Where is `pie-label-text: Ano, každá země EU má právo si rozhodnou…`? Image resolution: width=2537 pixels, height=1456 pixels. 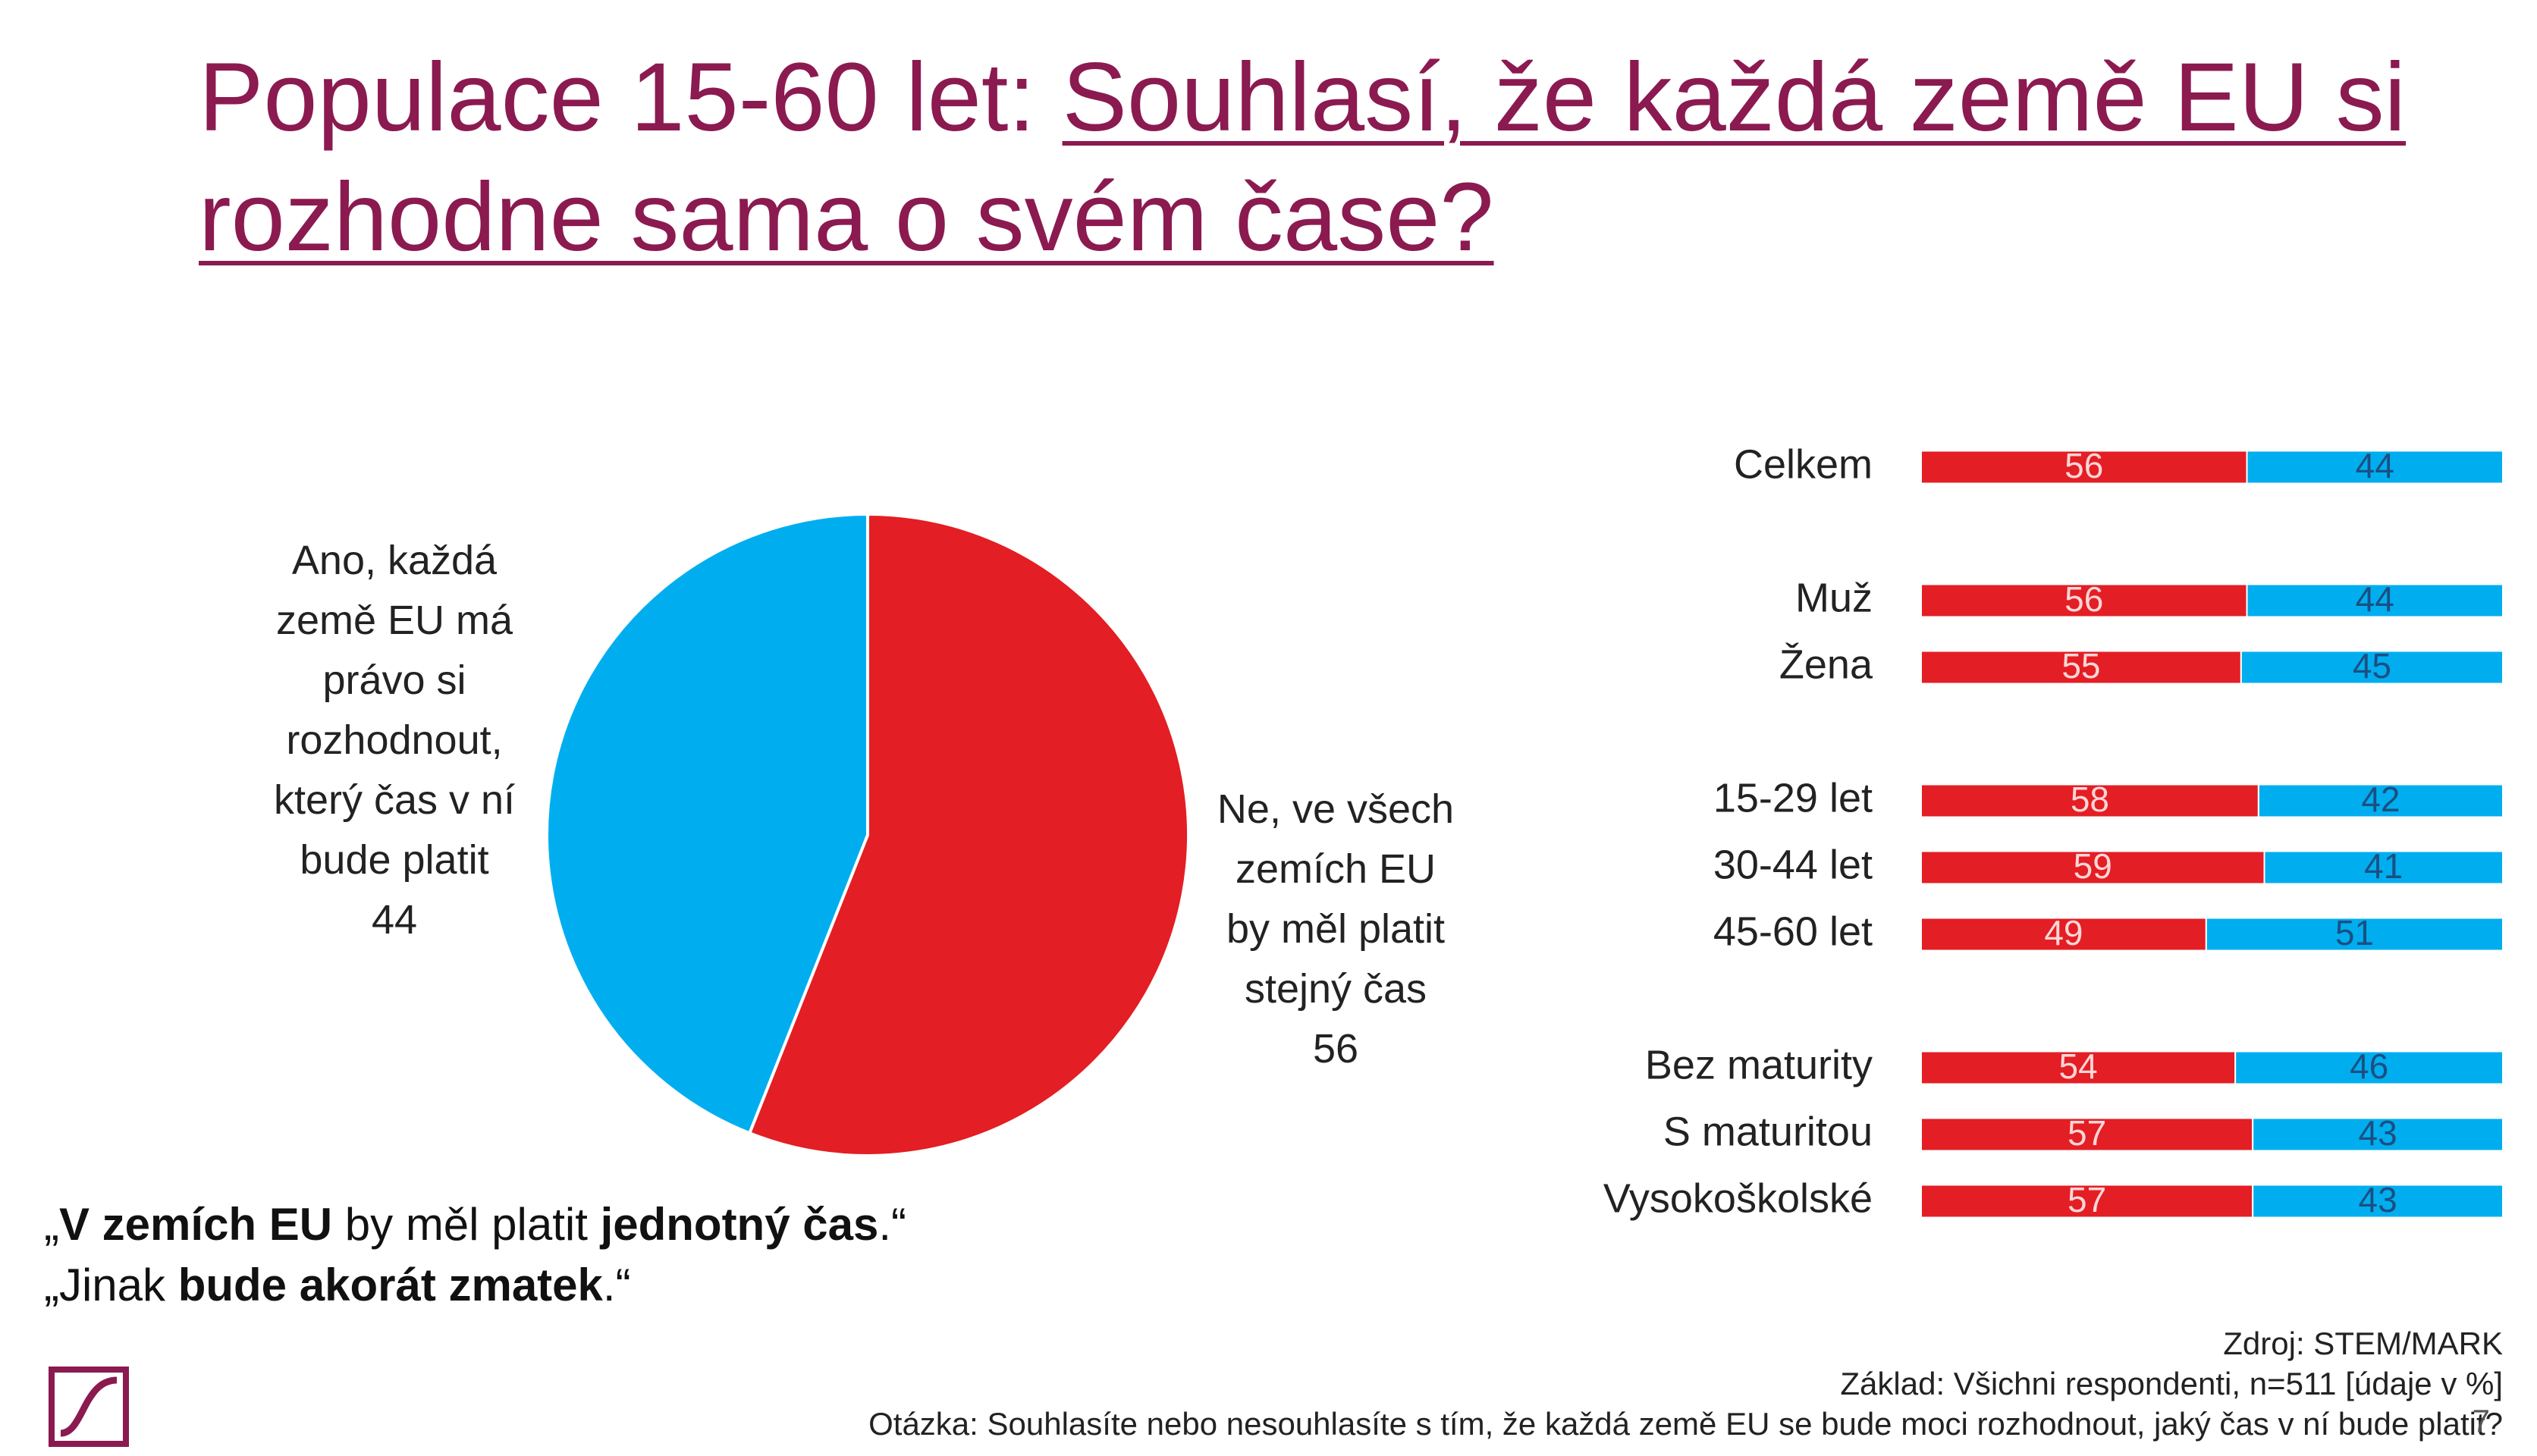
pie-label-text: Ano, každá země EU má právo si rozhodnou… is located at coordinates (394, 710).